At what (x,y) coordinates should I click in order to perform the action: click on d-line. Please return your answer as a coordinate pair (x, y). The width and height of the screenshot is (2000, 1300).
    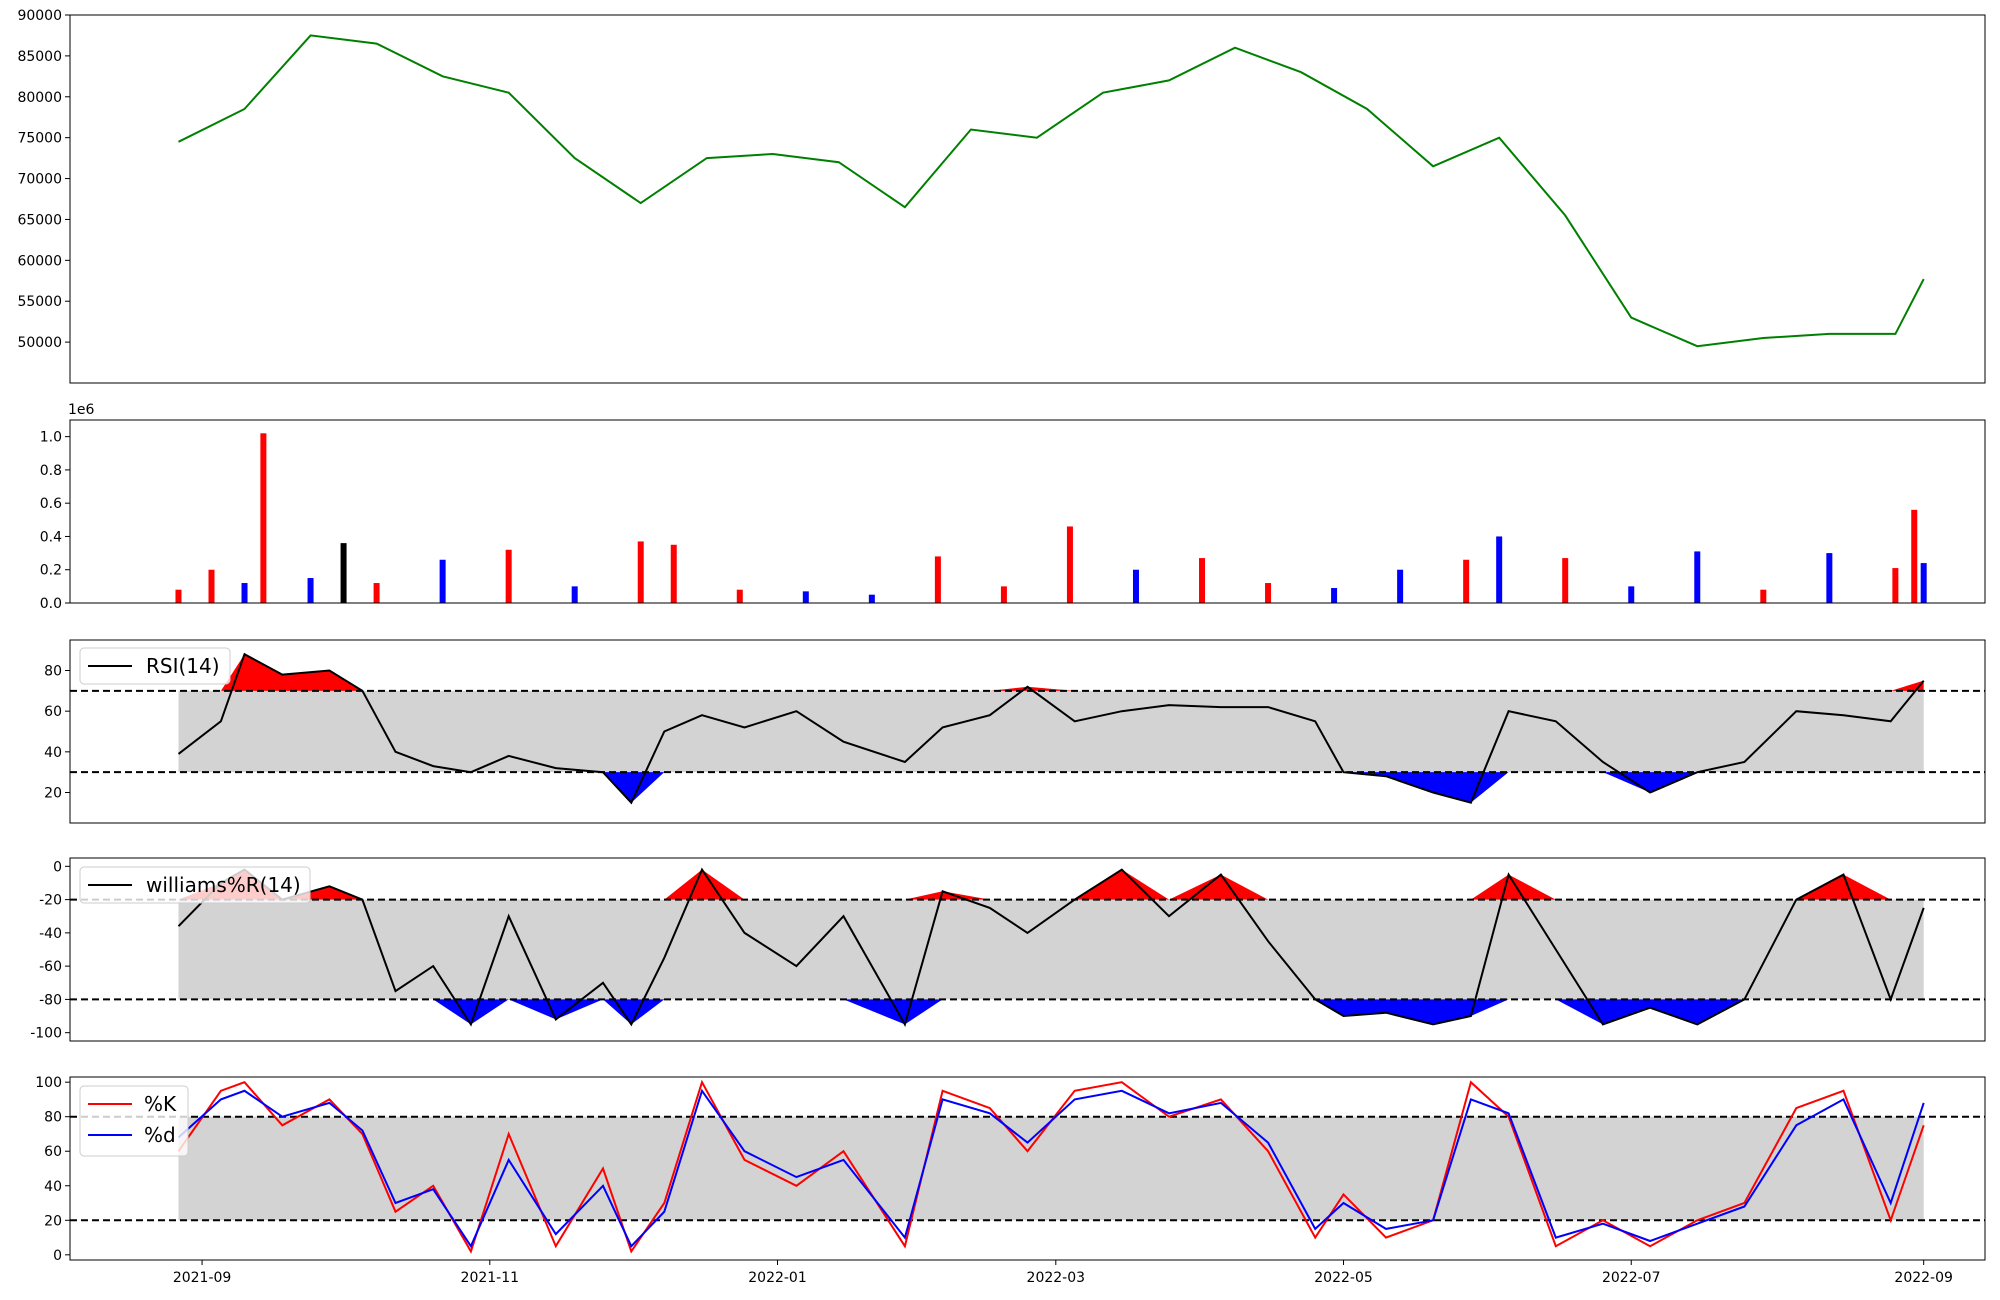
    Looking at the image, I should click on (1051, 1168).